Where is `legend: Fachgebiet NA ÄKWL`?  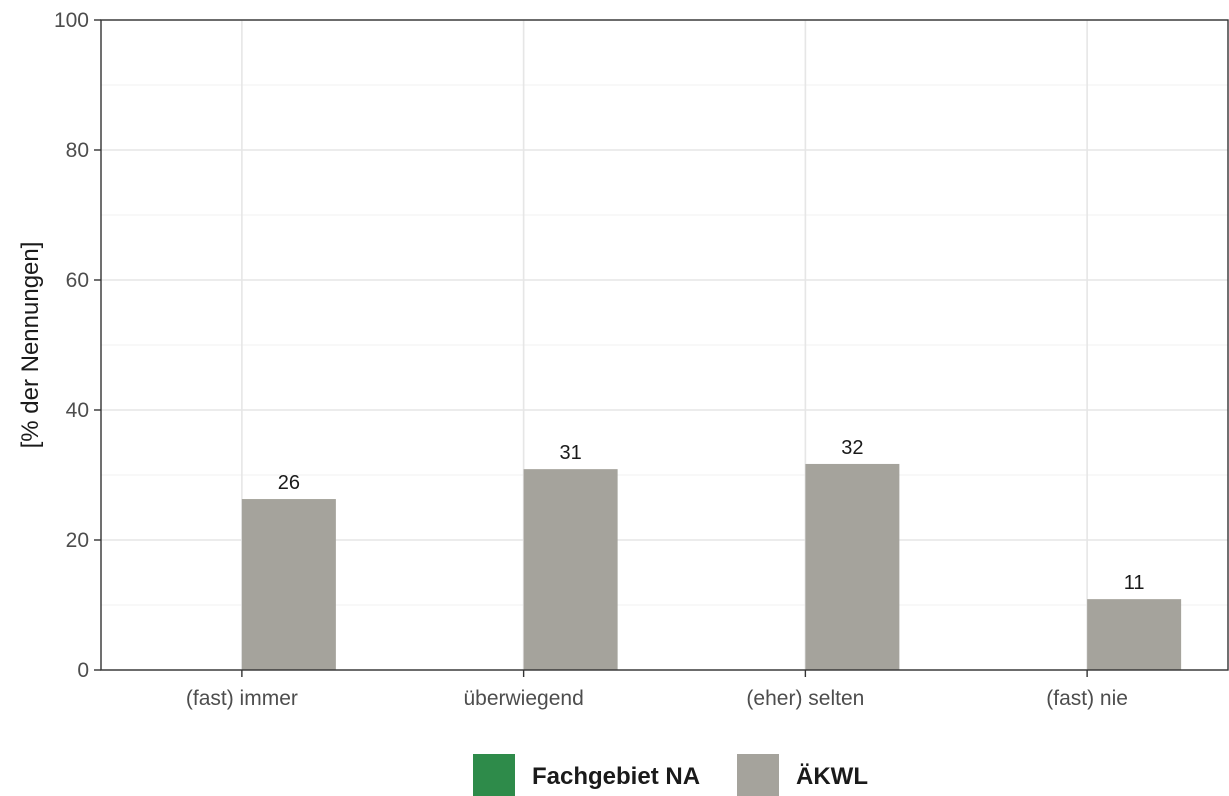
legend: Fachgebiet NA ÄKWL is located at coordinates (670, 775).